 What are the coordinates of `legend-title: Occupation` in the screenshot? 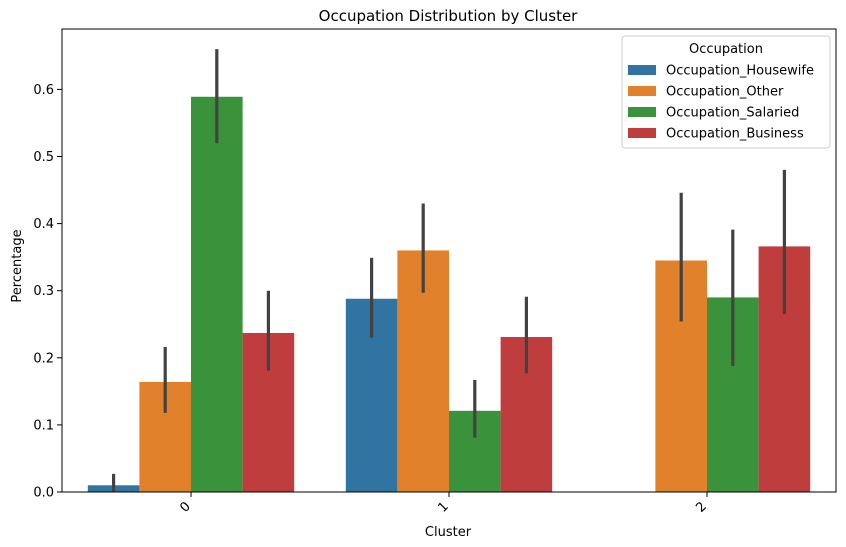 It's located at (726, 49).